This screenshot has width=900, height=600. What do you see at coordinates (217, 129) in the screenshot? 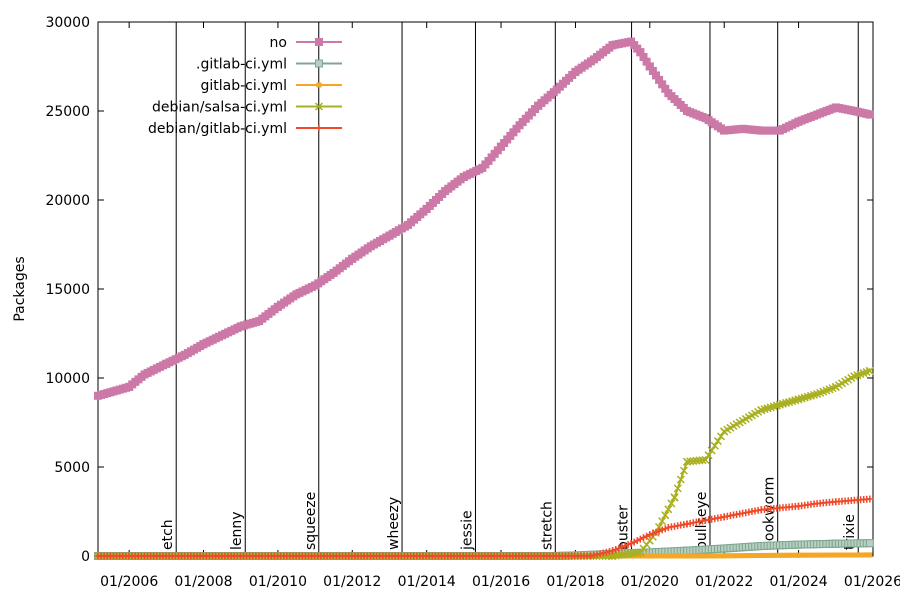
I see `legend-label-4: debian/gitlab-ci.yml` at bounding box center [217, 129].